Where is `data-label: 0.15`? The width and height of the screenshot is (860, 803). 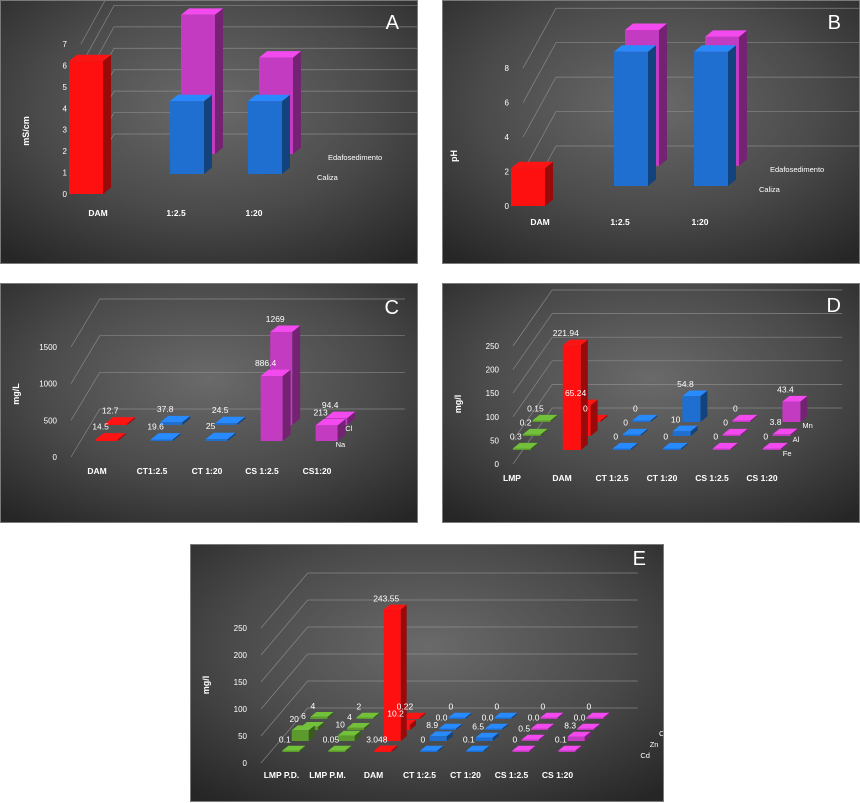
data-label: 0.15 is located at coordinates (535, 409).